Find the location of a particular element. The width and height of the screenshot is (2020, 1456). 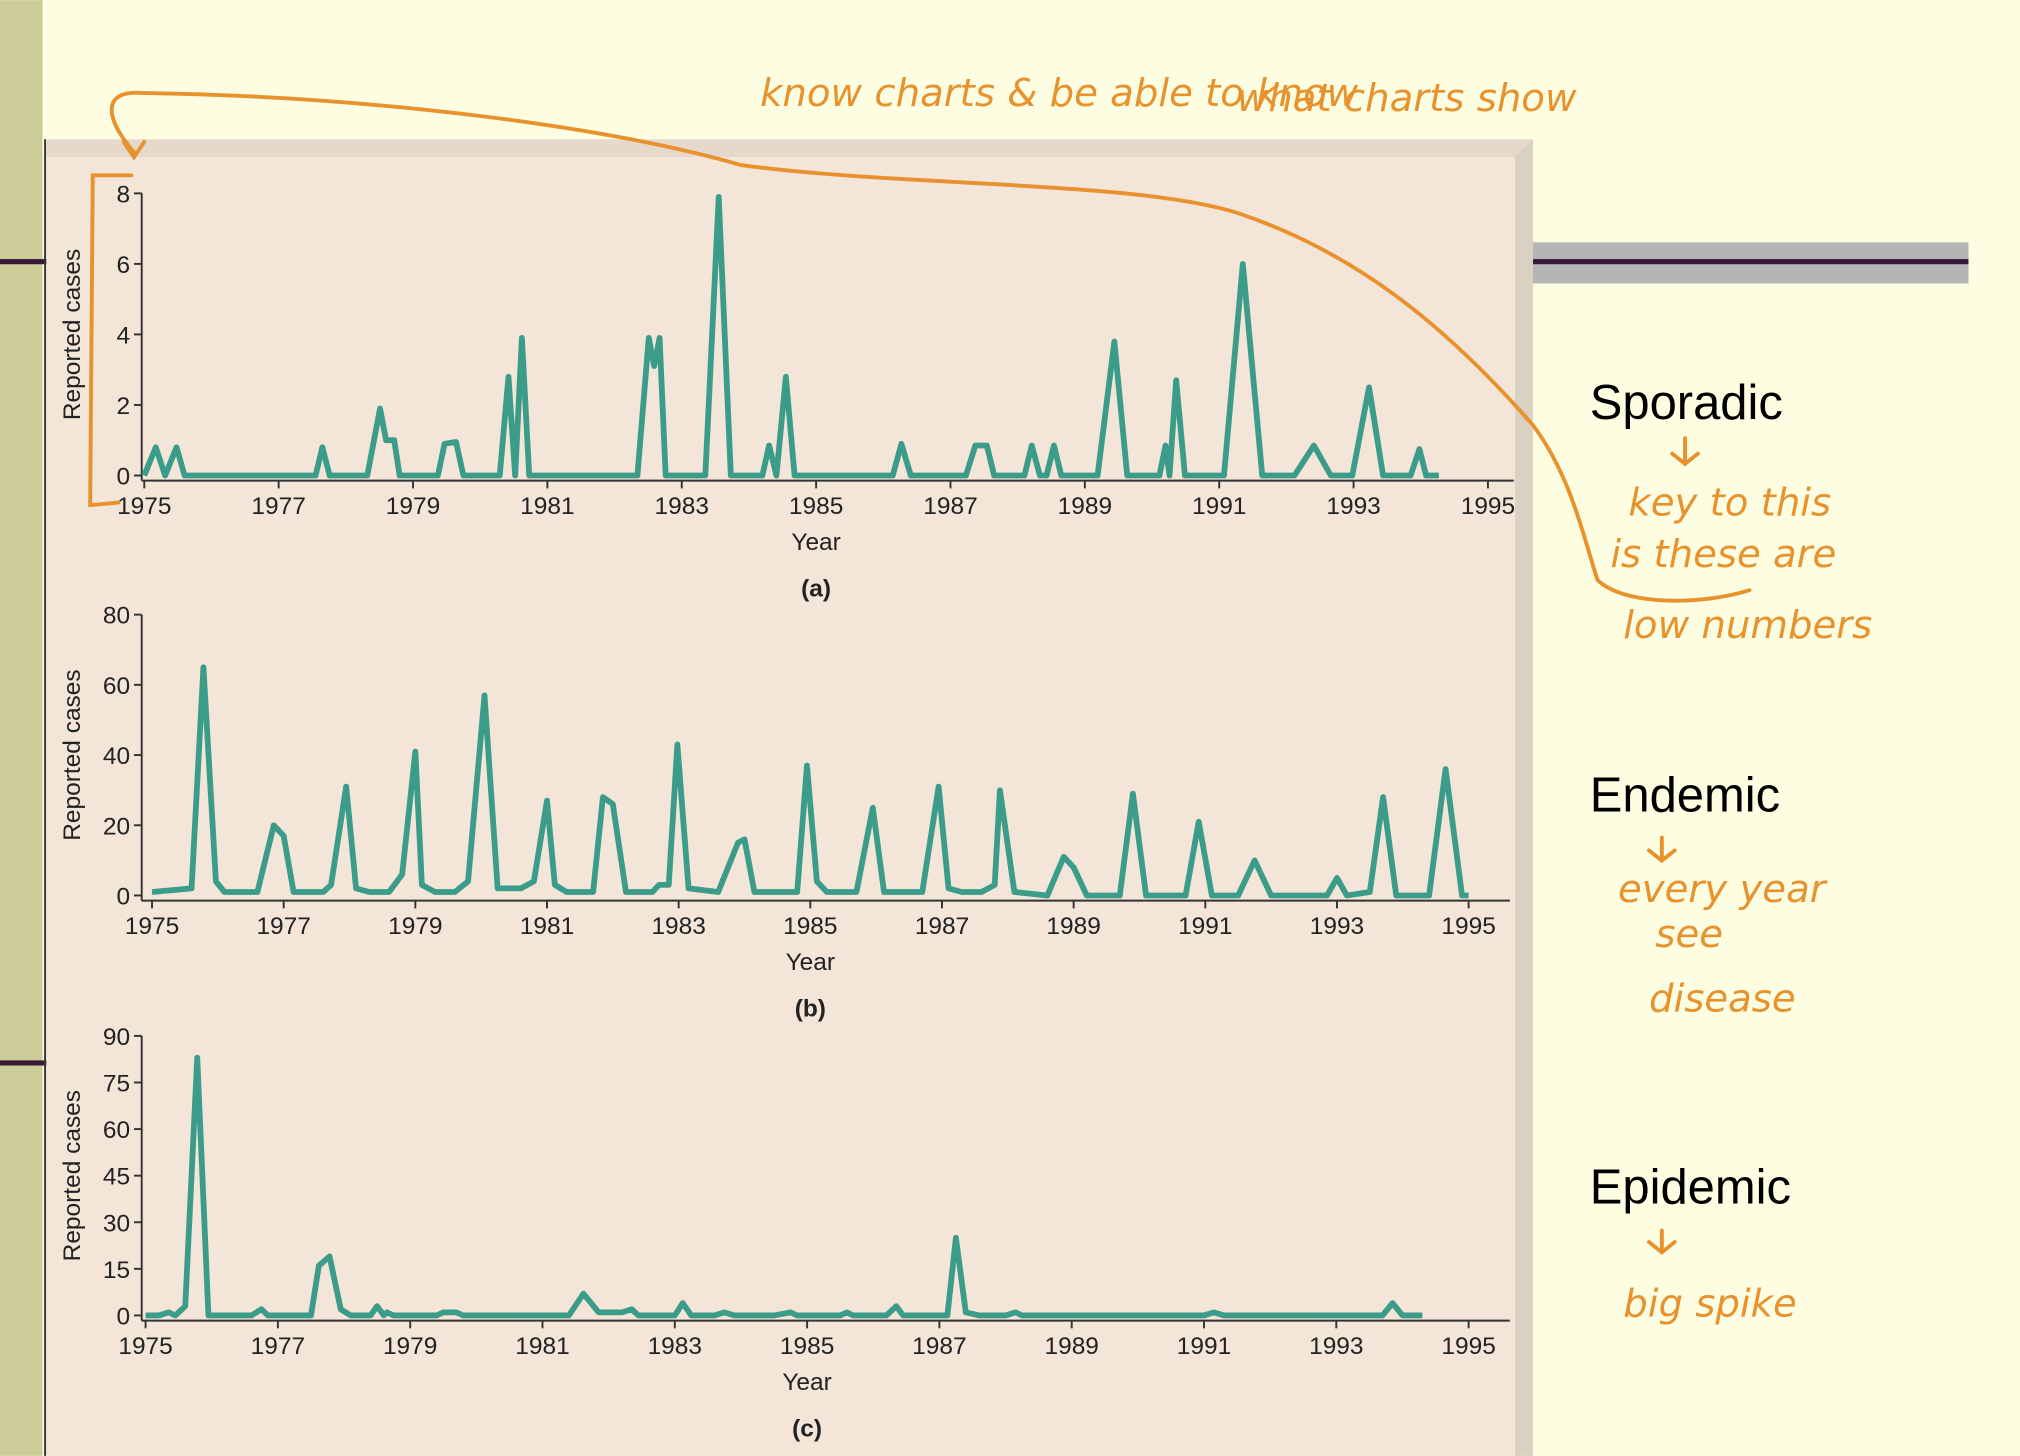

y-tick-label: 45 is located at coordinates (116, 1177).